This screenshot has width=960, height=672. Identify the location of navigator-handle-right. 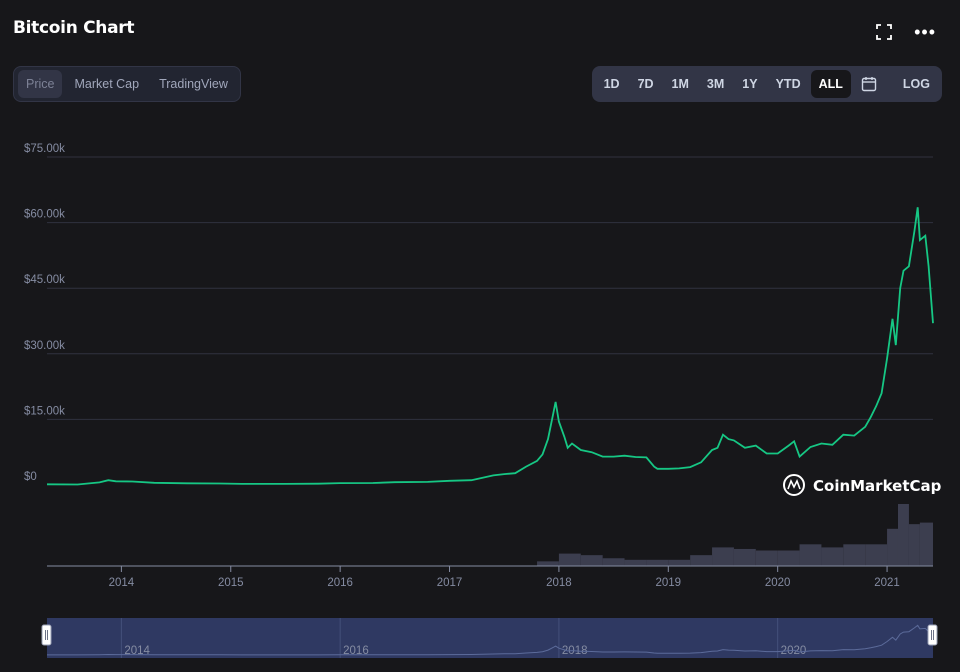
(932, 635).